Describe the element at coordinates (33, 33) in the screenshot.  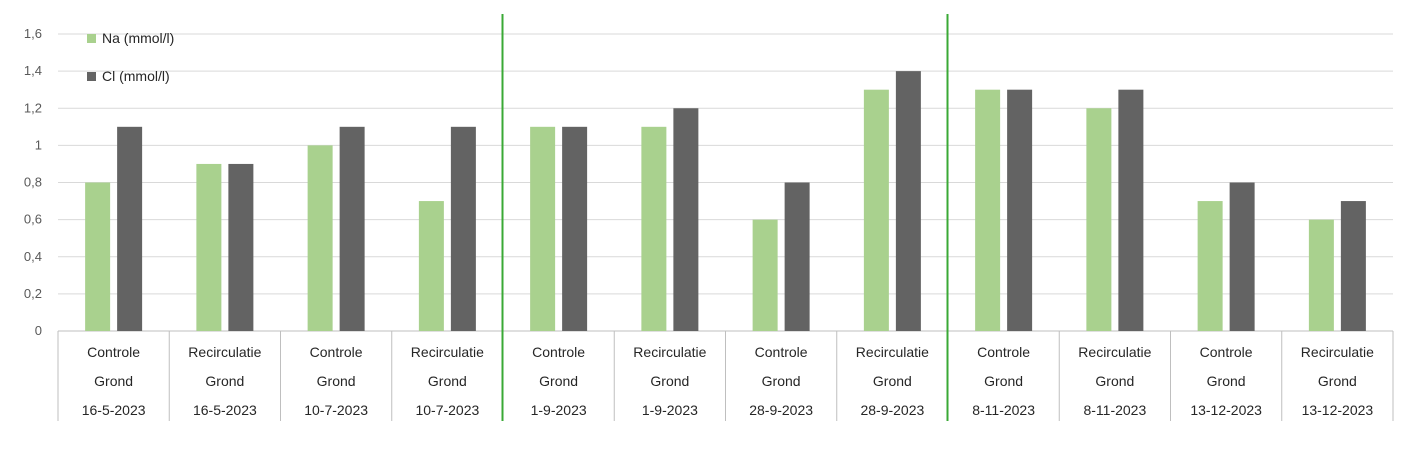
I see `y-tick-label: 1,6` at that location.